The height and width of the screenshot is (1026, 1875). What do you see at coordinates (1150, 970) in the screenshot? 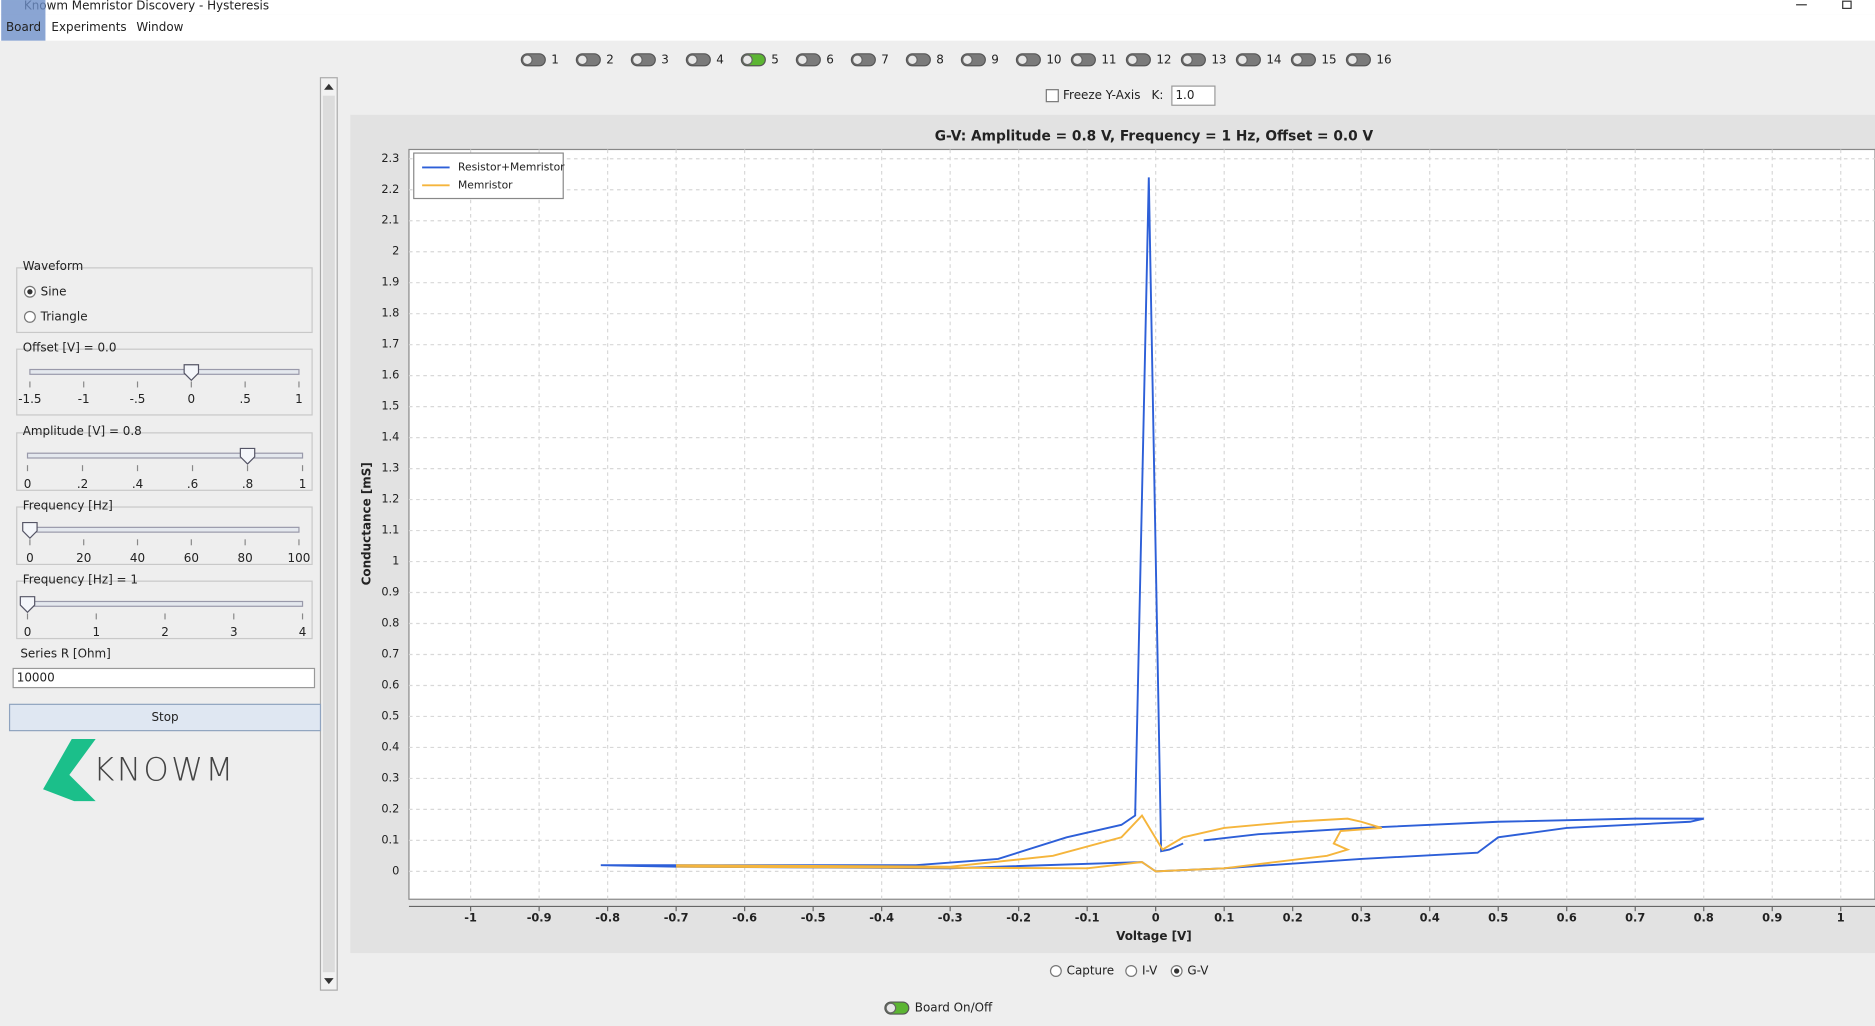
I see `radio-label: I-V` at bounding box center [1150, 970].